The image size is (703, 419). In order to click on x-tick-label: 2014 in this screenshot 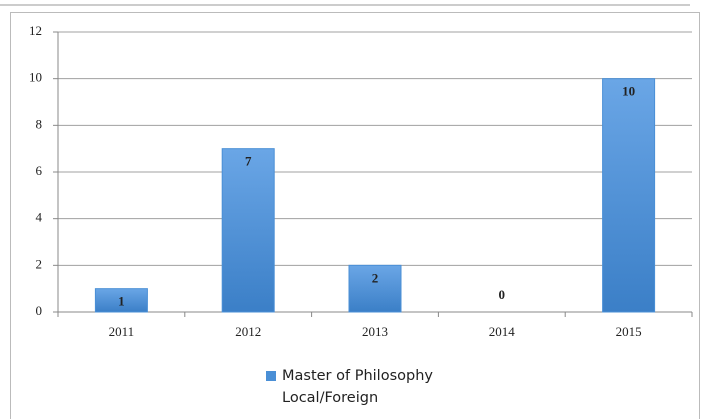, I will do `click(502, 331)`.